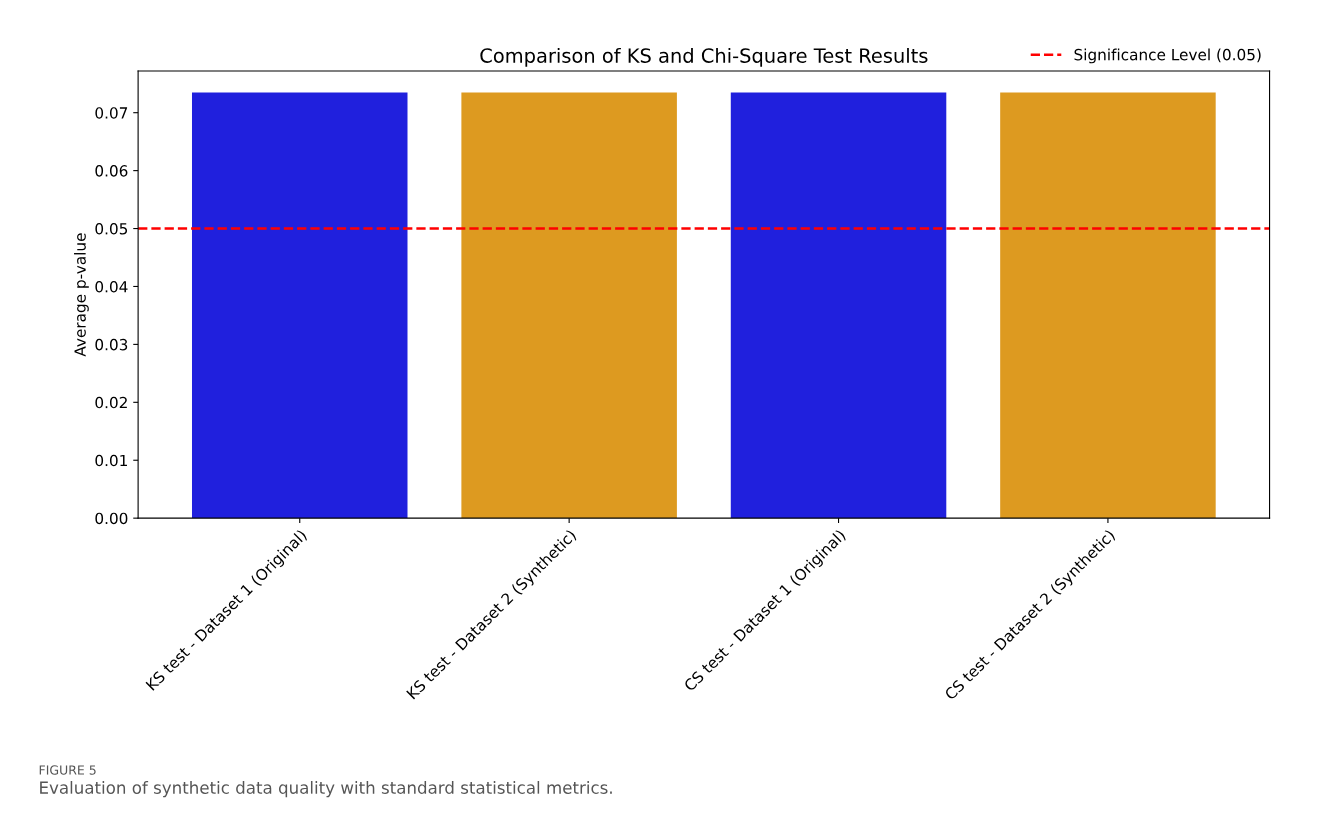  Describe the element at coordinates (111, 518) in the screenshot. I see `y-tick-label: 0.00` at that location.